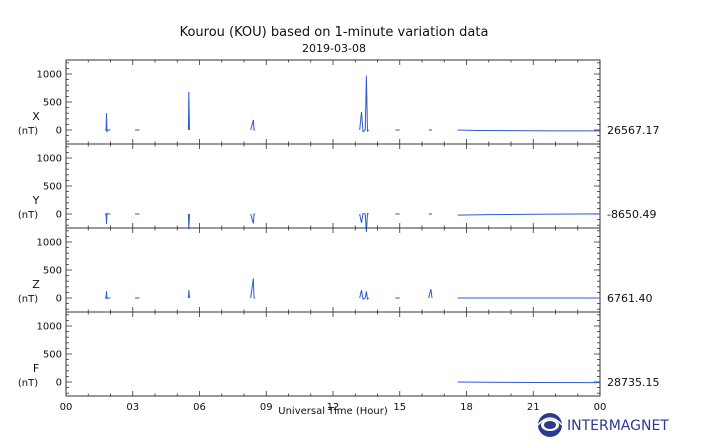 The height and width of the screenshot is (441, 710). Describe the element at coordinates (36, 116) in the screenshot. I see `component-label: X` at that location.